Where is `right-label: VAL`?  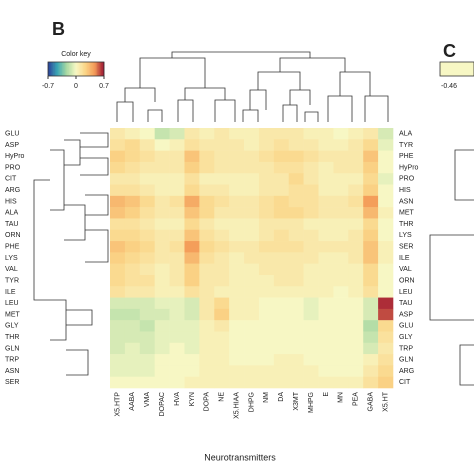
right-label: VAL is located at coordinates (405, 269).